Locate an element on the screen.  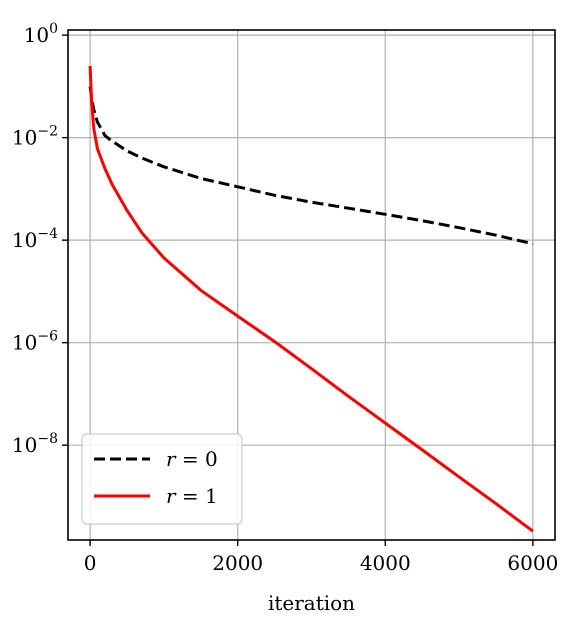
legend: r = 0r = 1 is located at coordinates (162, 479).